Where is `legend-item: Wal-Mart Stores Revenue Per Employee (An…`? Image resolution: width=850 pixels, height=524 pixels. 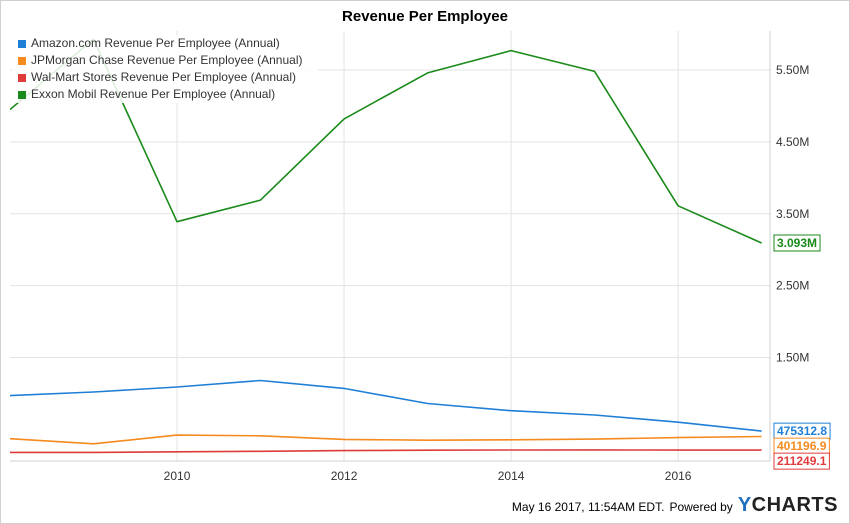
legend-item: Wal-Mart Stores Revenue Per Employee (An… is located at coordinates (165, 77).